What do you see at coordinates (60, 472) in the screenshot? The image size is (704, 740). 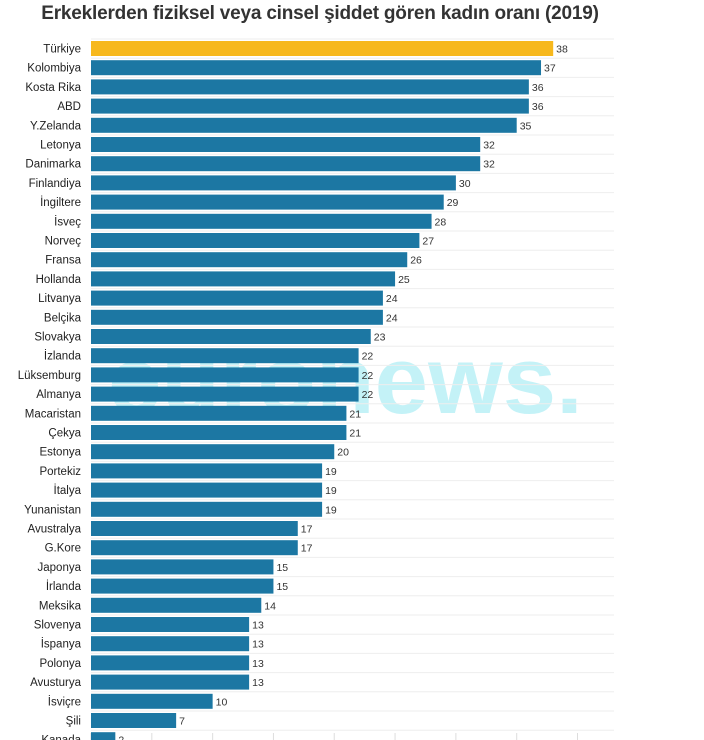 I see `category-label: Portekiz` at bounding box center [60, 472].